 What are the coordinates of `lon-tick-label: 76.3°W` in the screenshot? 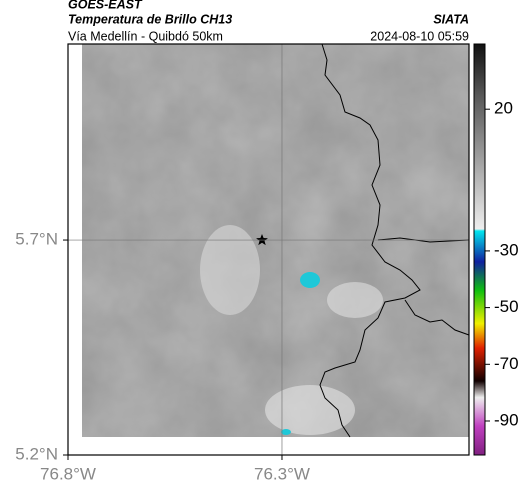 It's located at (282, 473).